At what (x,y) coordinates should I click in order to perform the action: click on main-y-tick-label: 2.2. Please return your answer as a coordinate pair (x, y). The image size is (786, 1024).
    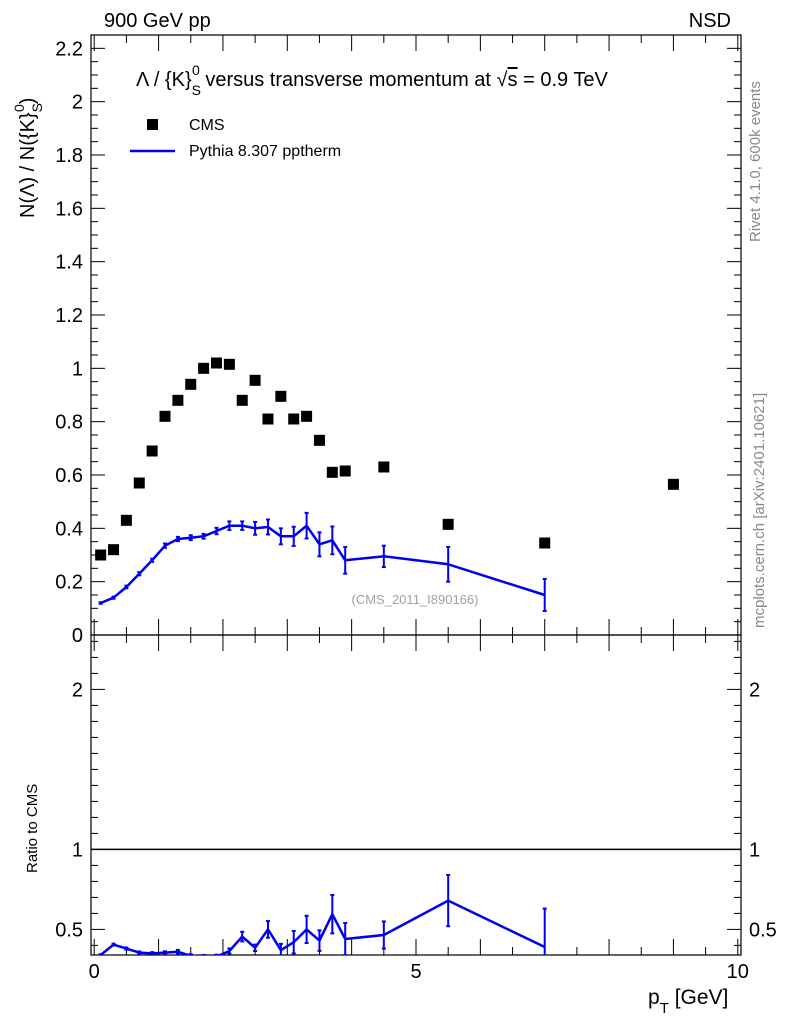
    Looking at the image, I should click on (69, 49).